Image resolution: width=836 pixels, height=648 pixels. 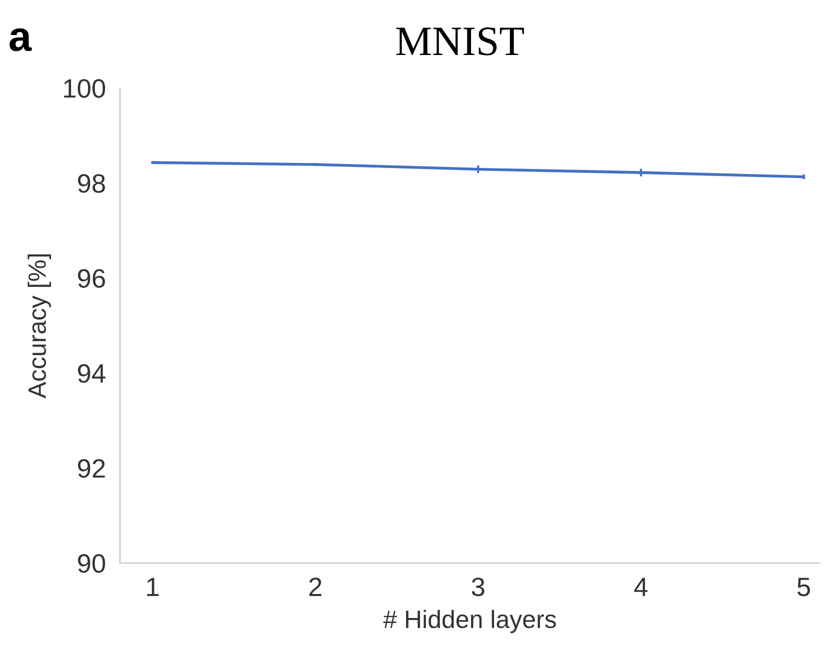 I want to click on x-tick-label: 5, so click(x=803, y=587).